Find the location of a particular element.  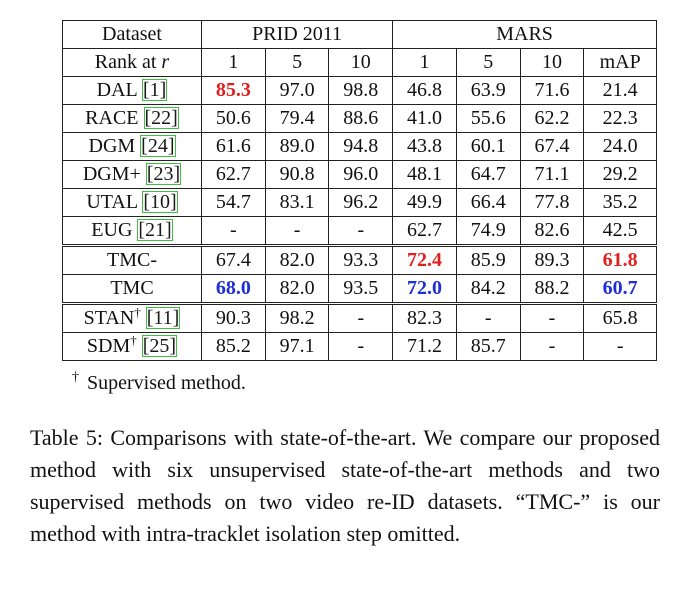

mars-value-cell: 21.4 is located at coordinates (620, 90).